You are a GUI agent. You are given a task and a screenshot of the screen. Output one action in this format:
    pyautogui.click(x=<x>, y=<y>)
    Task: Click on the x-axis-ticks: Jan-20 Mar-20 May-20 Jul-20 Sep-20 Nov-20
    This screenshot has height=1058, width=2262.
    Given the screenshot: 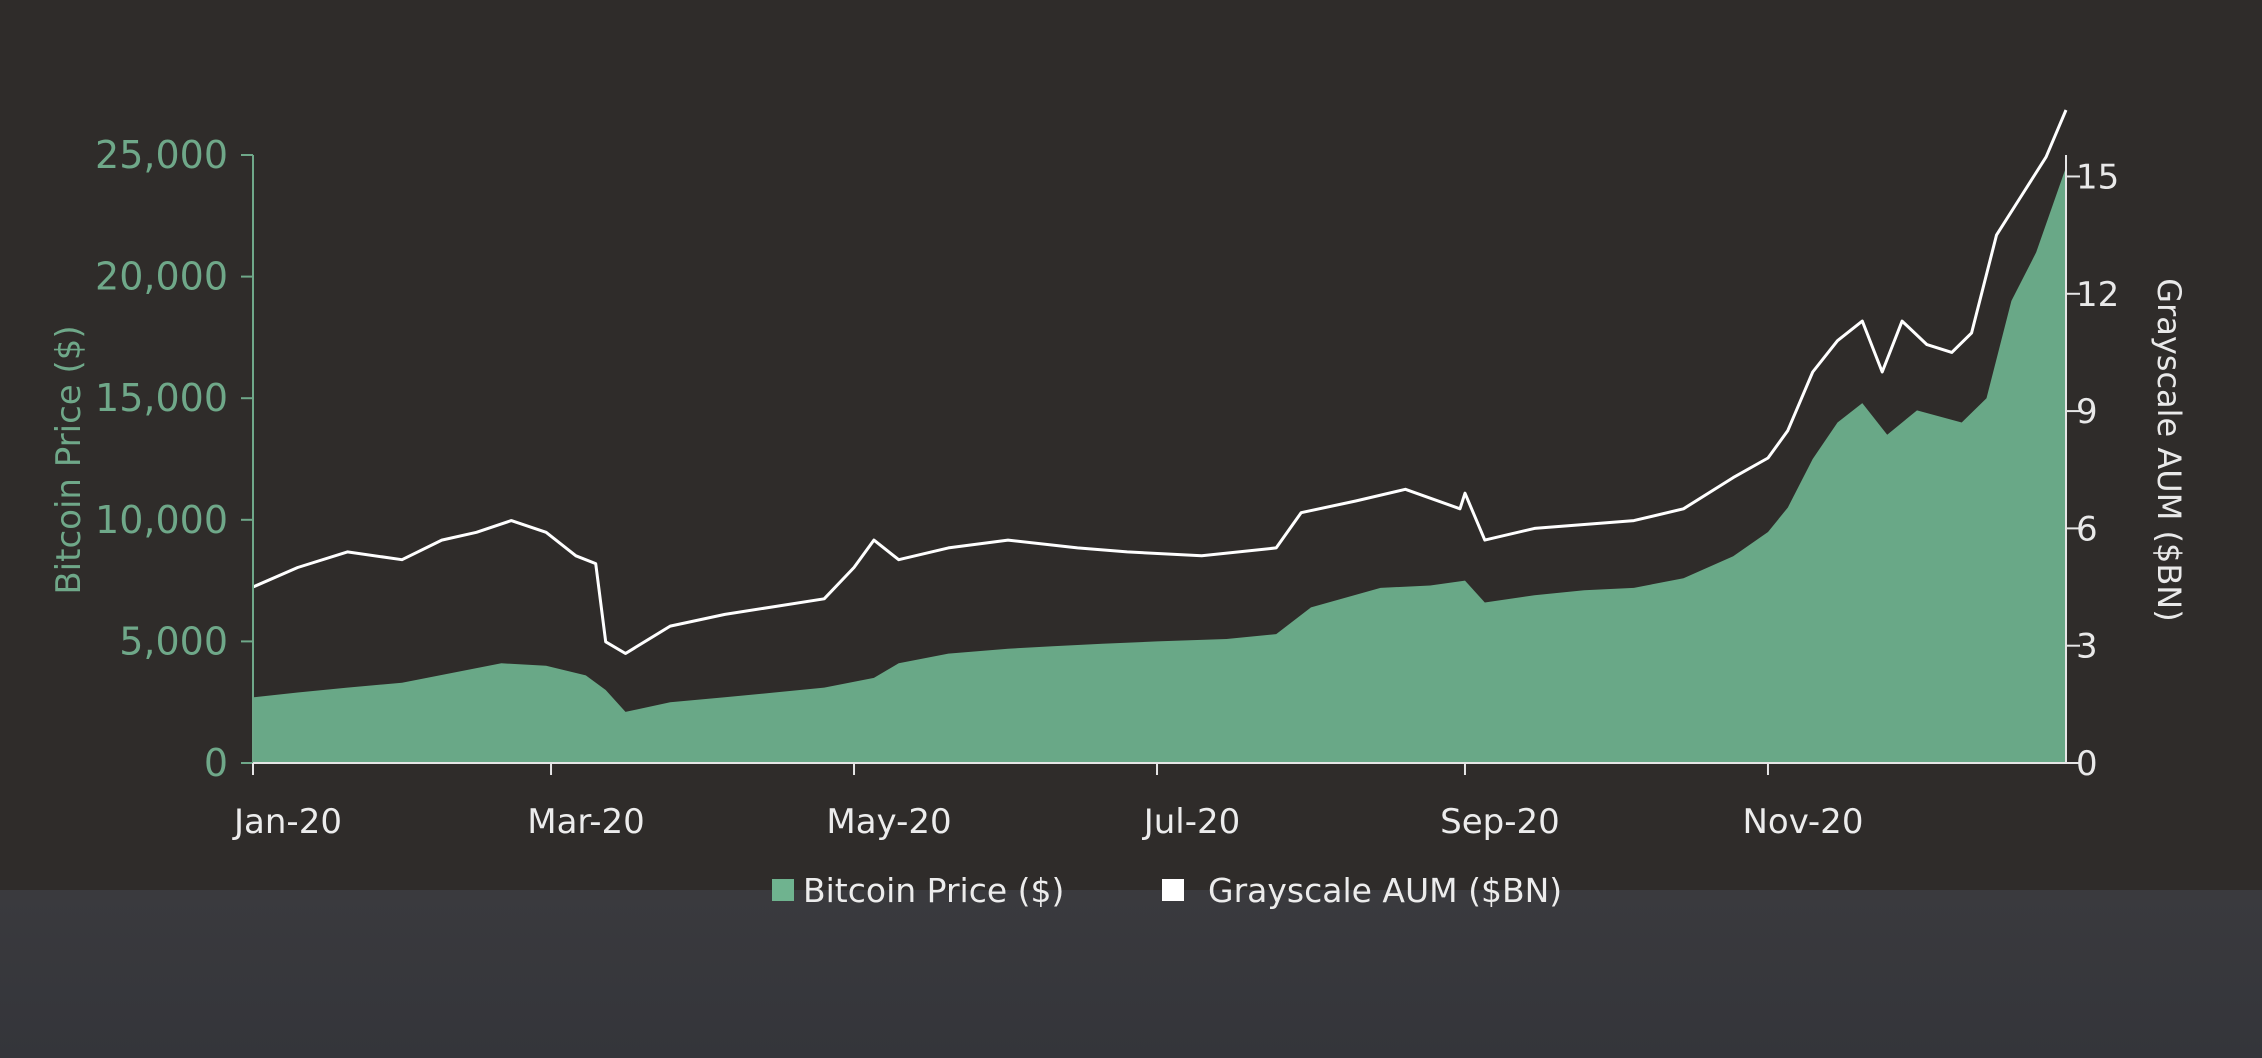 What is the action you would take?
    pyautogui.click(x=1047, y=802)
    